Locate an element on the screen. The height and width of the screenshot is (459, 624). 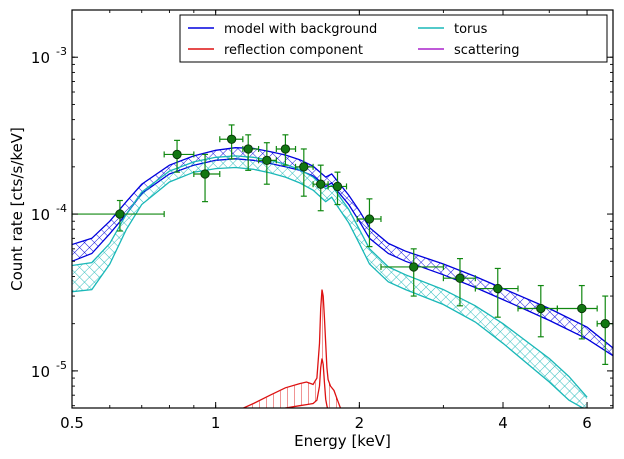
x-axis-title: Energy [keV] is located at coordinates (342, 441).